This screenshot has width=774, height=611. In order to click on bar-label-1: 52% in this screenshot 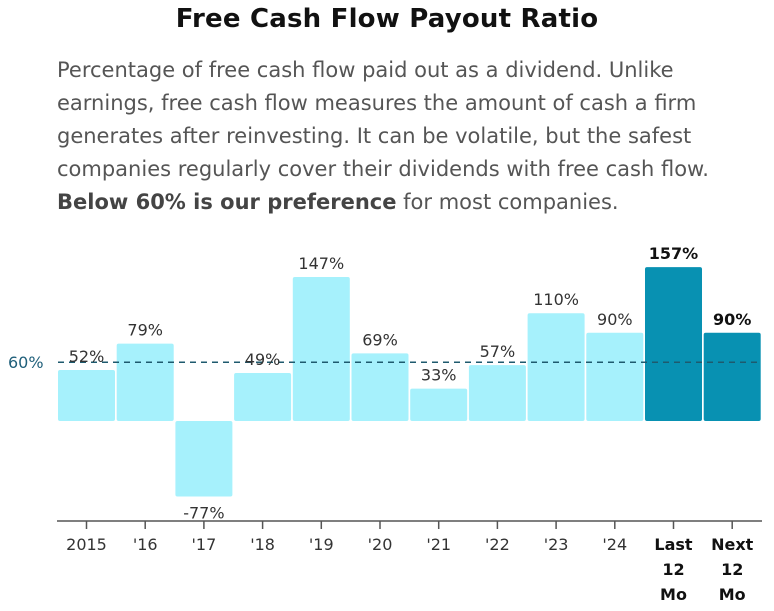, I will do `click(87, 356)`.